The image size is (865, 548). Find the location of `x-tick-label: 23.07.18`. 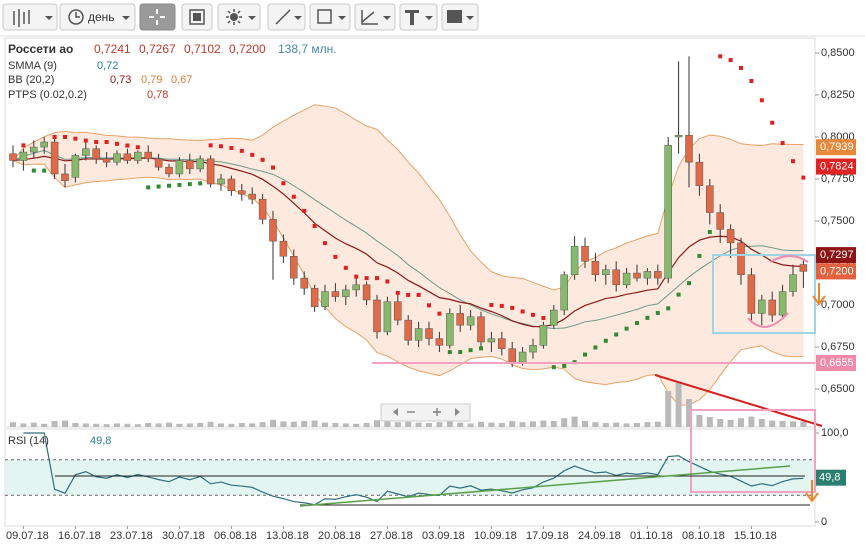

x-tick-label: 23.07.18 is located at coordinates (131, 536).